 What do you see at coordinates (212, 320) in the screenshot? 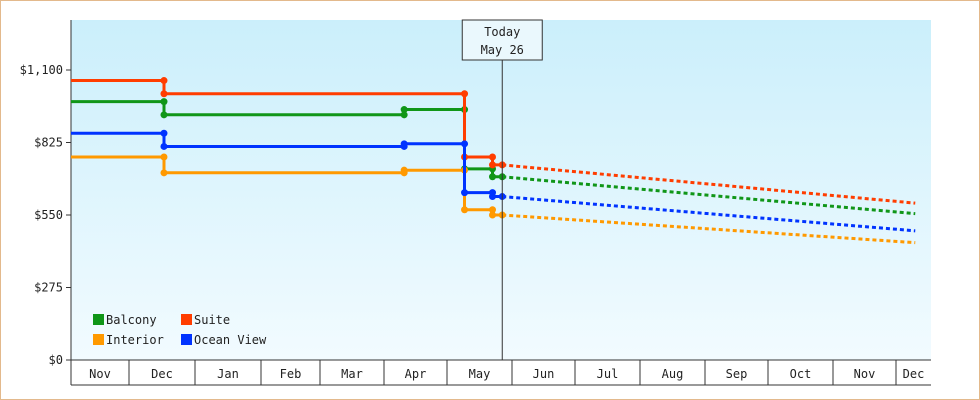
I see `legend-label: Suite` at bounding box center [212, 320].